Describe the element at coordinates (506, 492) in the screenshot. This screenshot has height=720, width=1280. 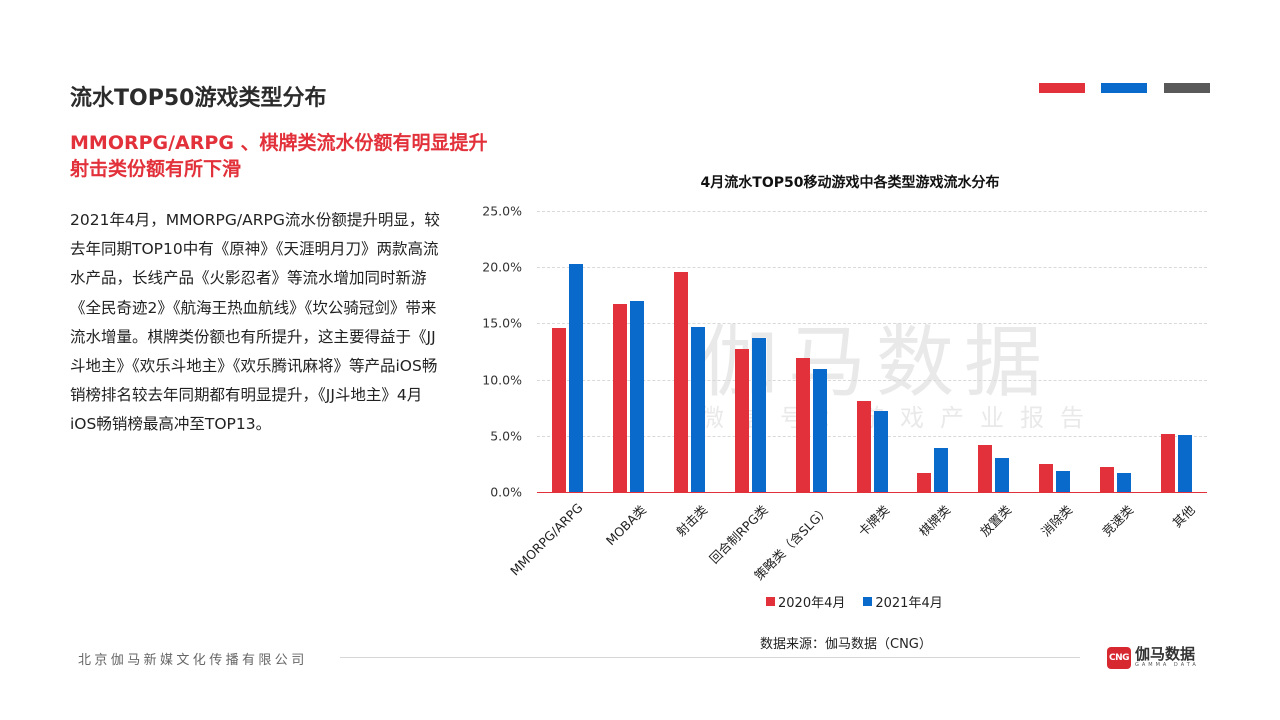
I see `y-axis-tick-label: 0.0%` at that location.